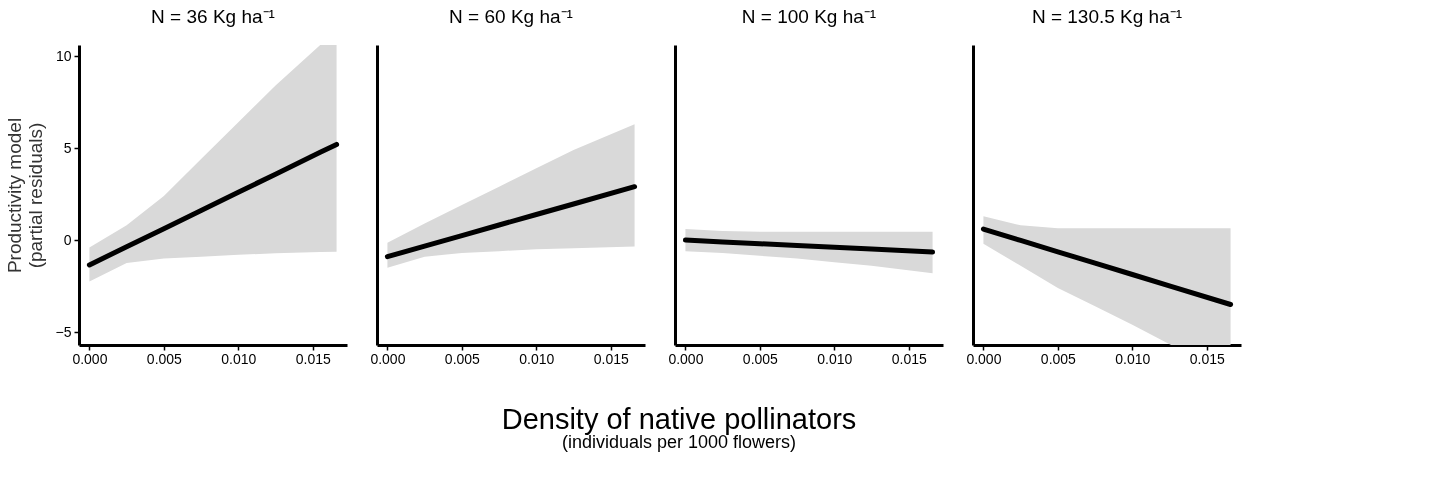 This screenshot has width=1446, height=486. What do you see at coordinates (24, 195) in the screenshot?
I see `y-axis-title: Productivity model (partial residuals)` at bounding box center [24, 195].